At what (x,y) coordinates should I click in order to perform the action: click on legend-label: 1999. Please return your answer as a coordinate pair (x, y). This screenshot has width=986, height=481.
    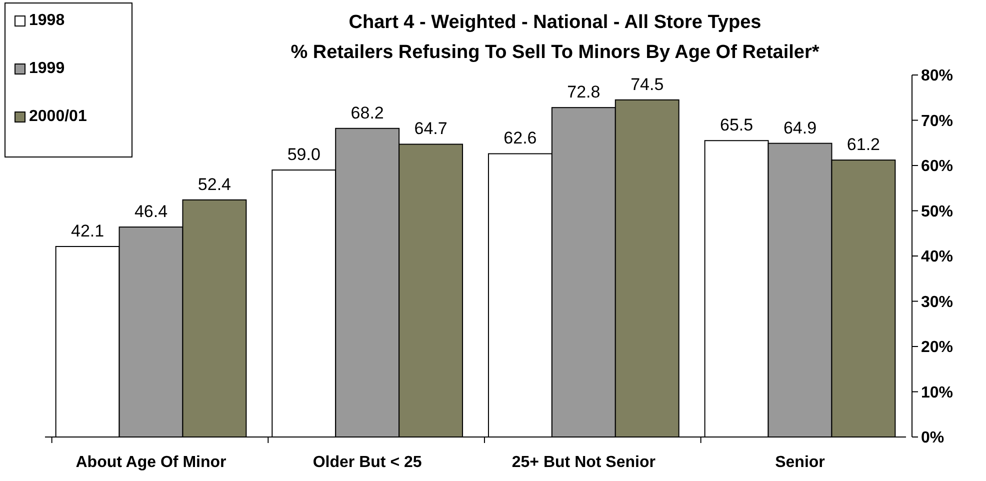
    Looking at the image, I should click on (47, 68).